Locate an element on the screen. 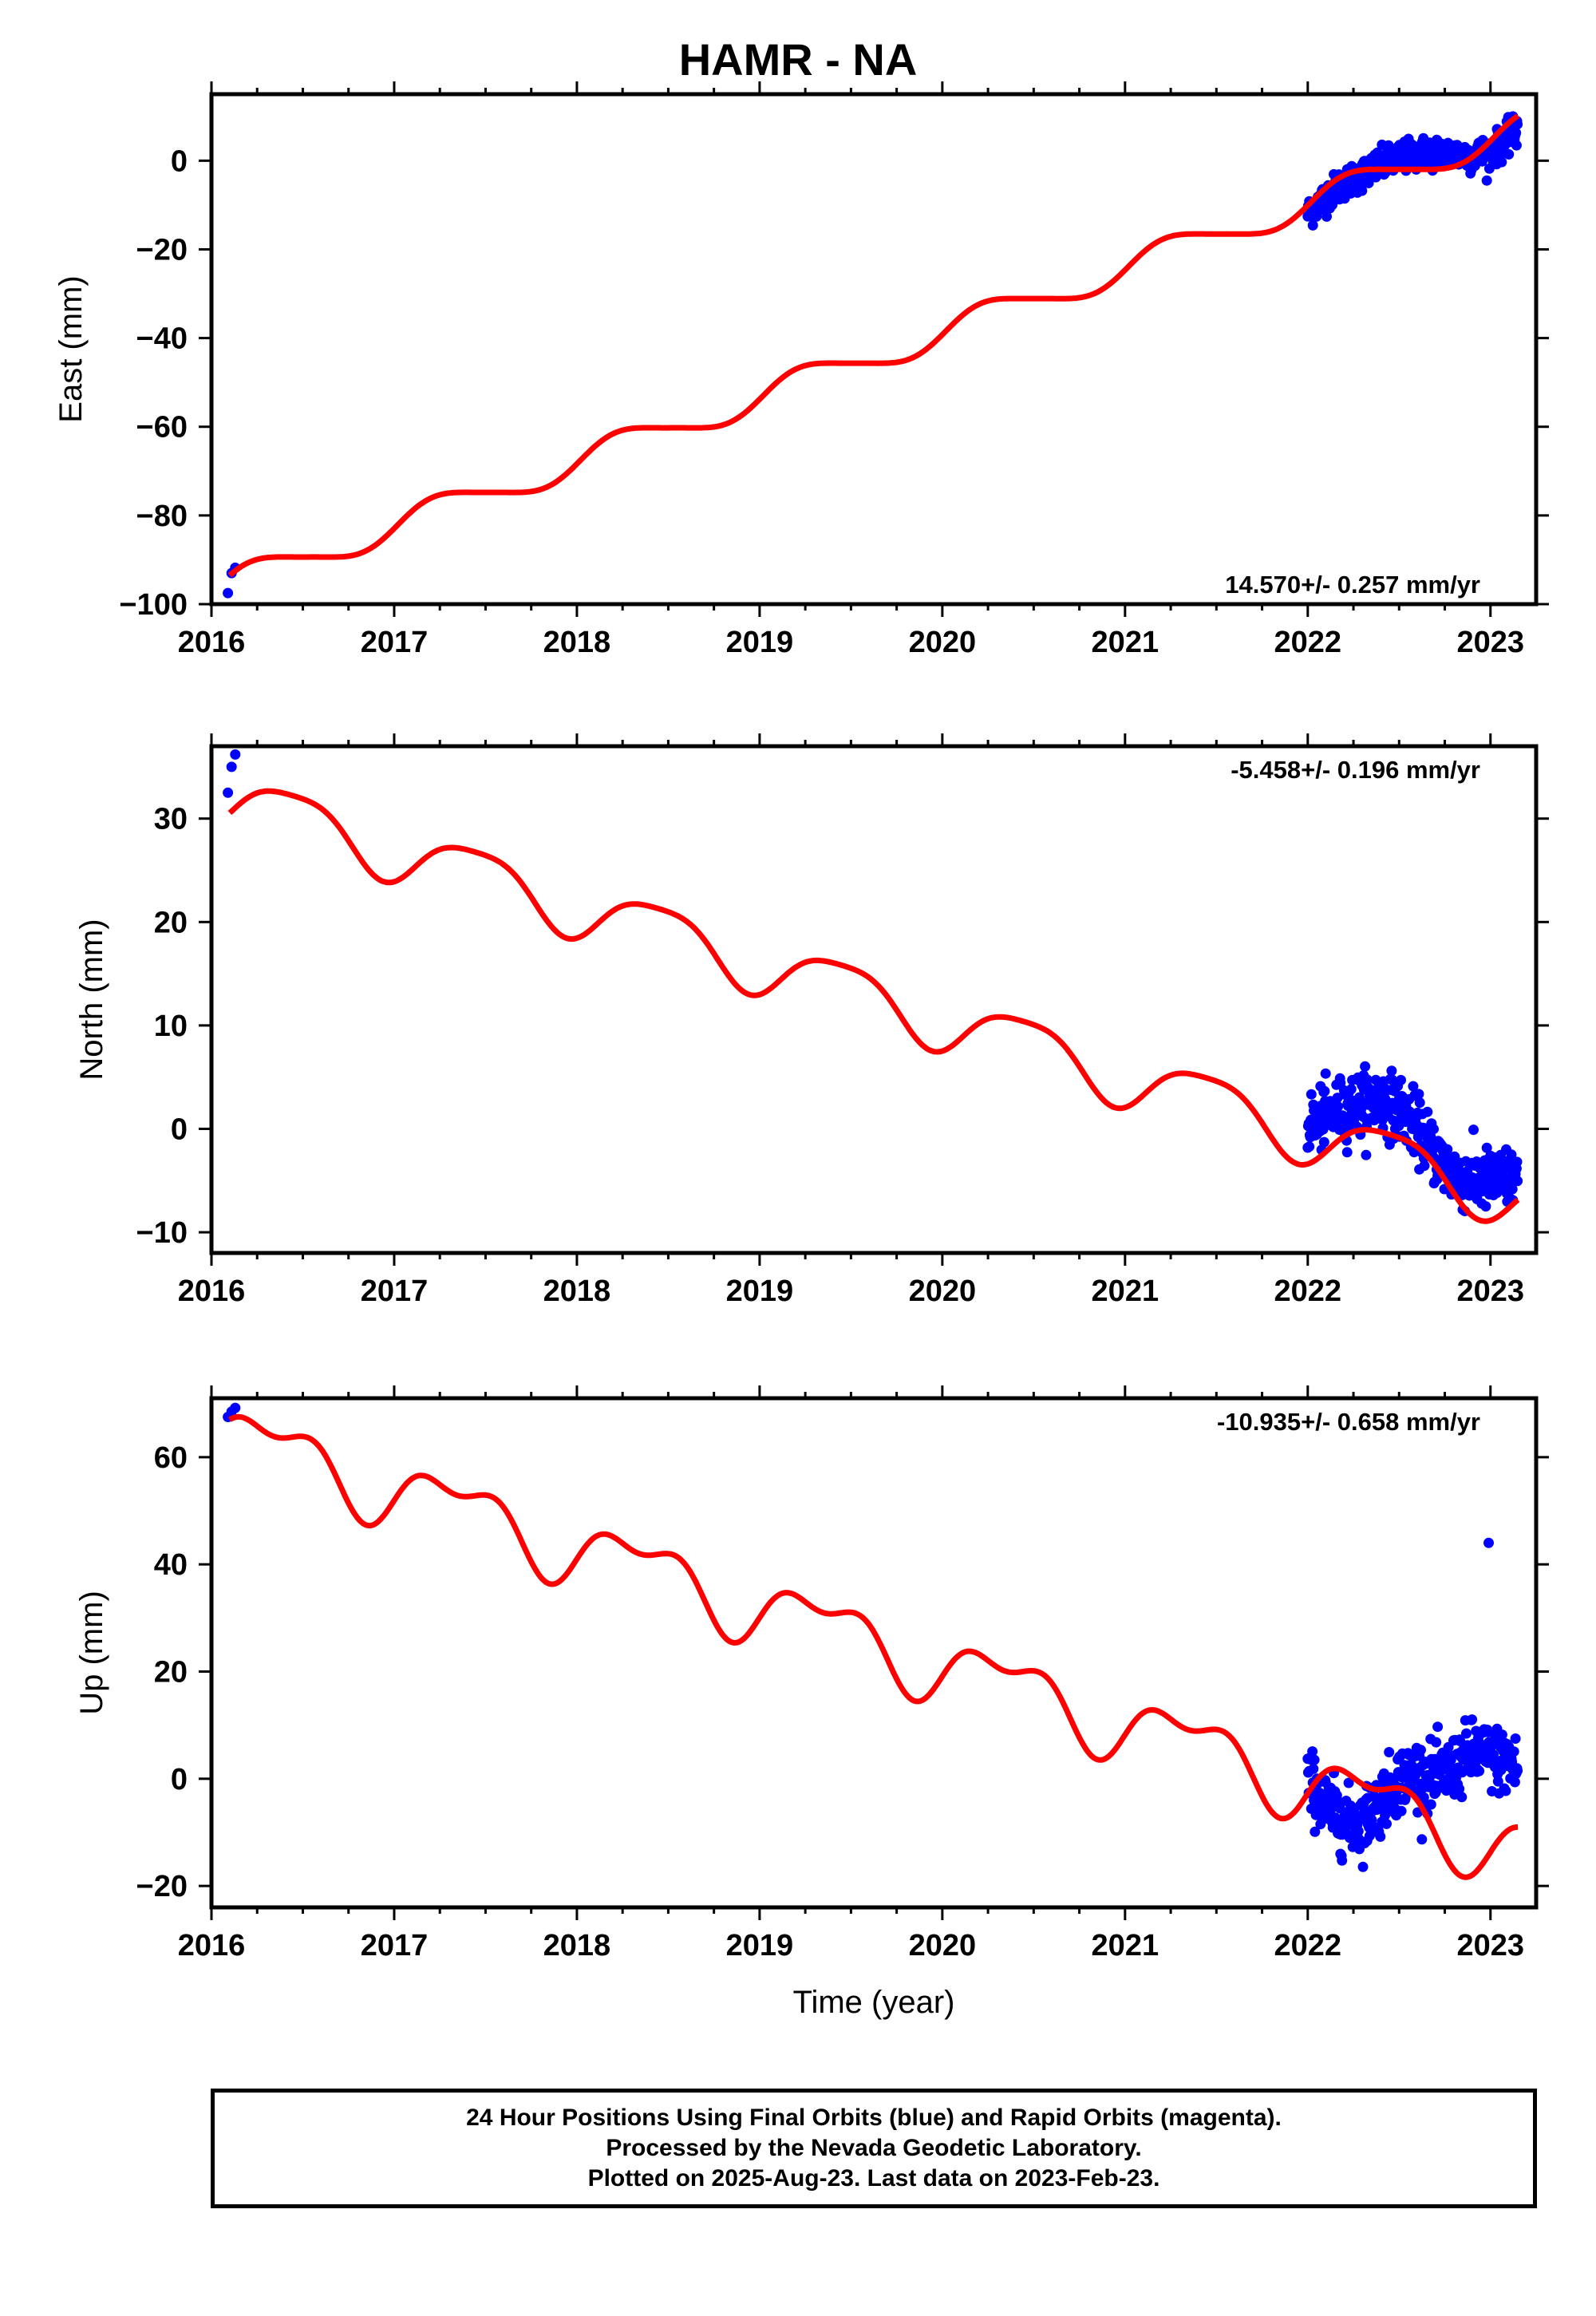 The height and width of the screenshot is (2316, 1596). x-tick-label: 2016 is located at coordinates (212, 1945).